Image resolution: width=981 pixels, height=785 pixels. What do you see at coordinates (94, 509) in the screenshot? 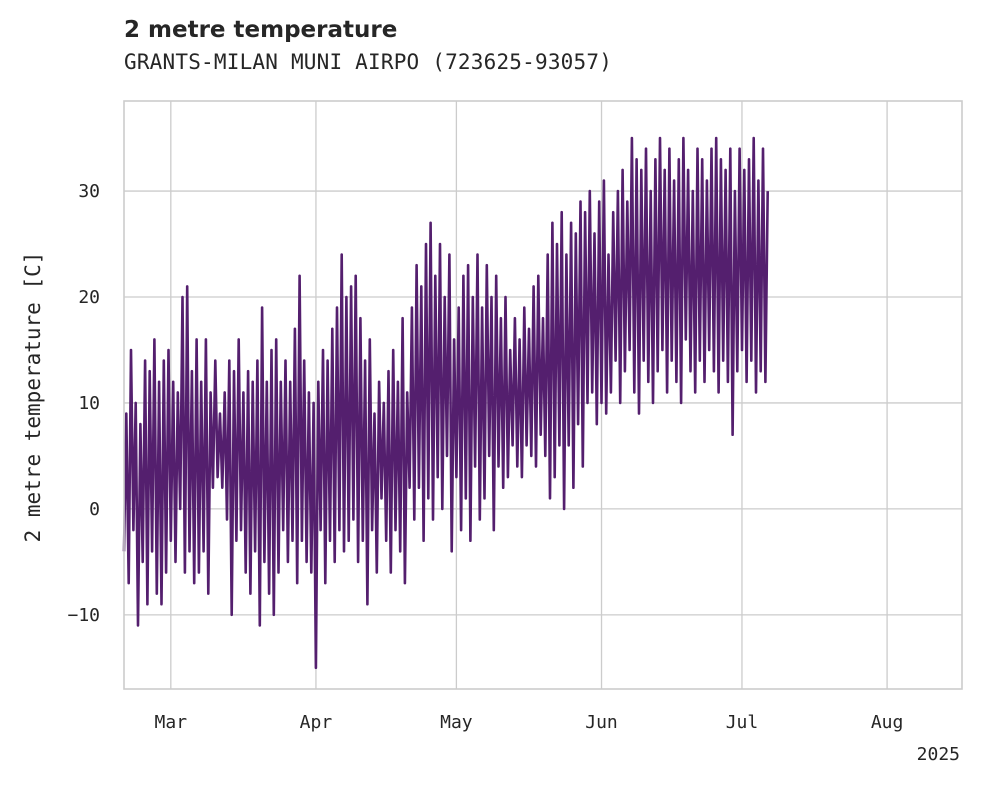
I see `y-tick-label: 0` at bounding box center [94, 509].